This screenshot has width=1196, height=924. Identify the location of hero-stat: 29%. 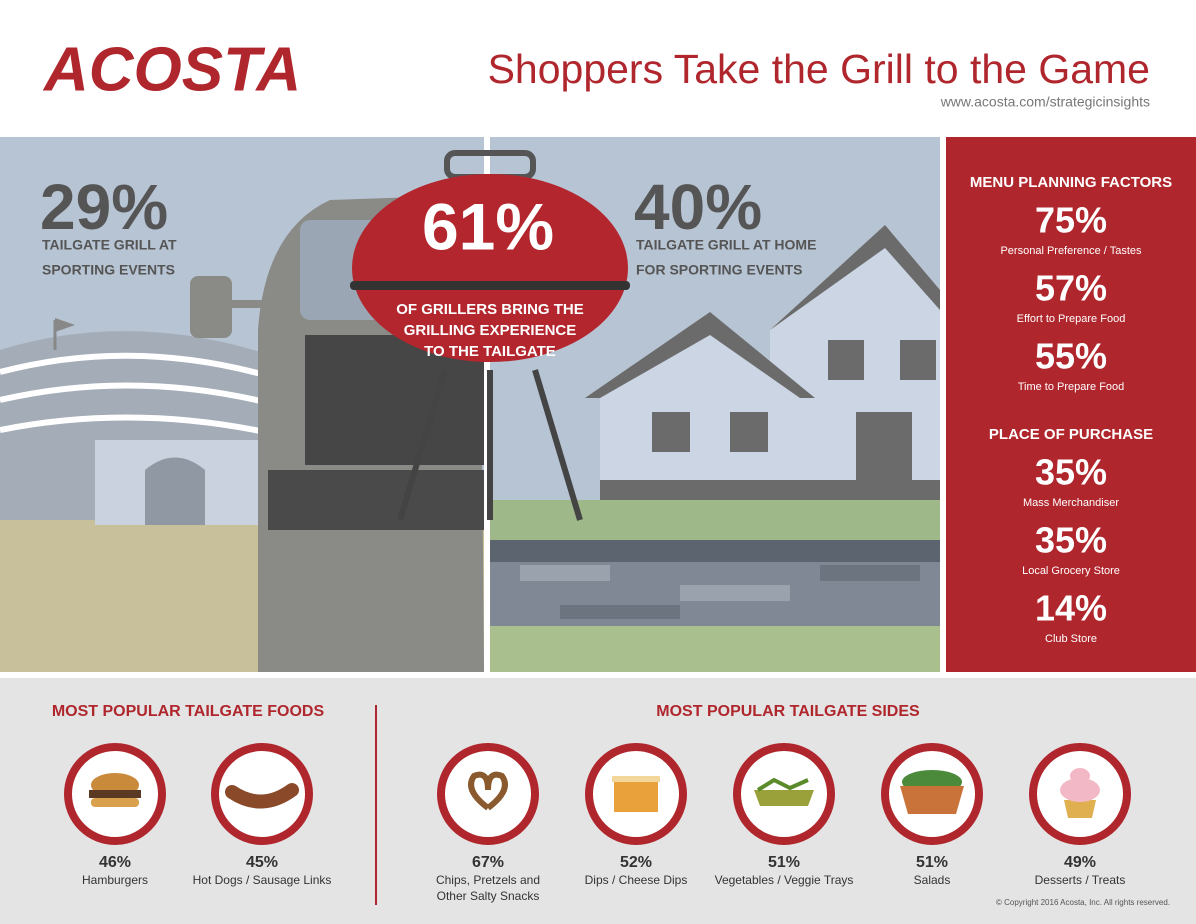
(104, 207).